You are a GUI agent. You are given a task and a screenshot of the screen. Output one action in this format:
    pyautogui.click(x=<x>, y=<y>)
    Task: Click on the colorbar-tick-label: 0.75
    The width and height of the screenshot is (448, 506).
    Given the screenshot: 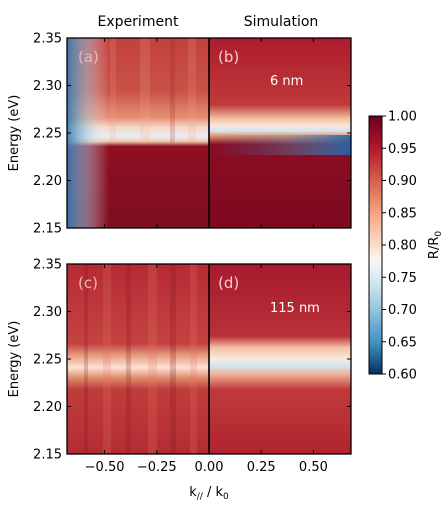 What is the action you would take?
    pyautogui.click(x=402, y=278)
    